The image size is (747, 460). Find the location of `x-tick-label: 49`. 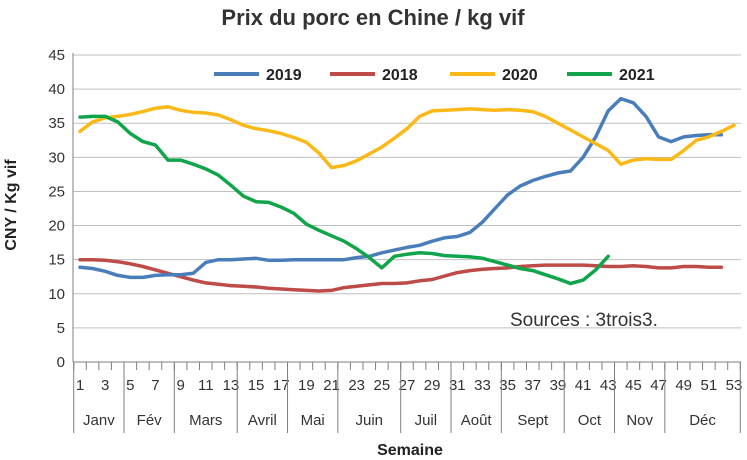

x-tick-label: 49 is located at coordinates (683, 385).